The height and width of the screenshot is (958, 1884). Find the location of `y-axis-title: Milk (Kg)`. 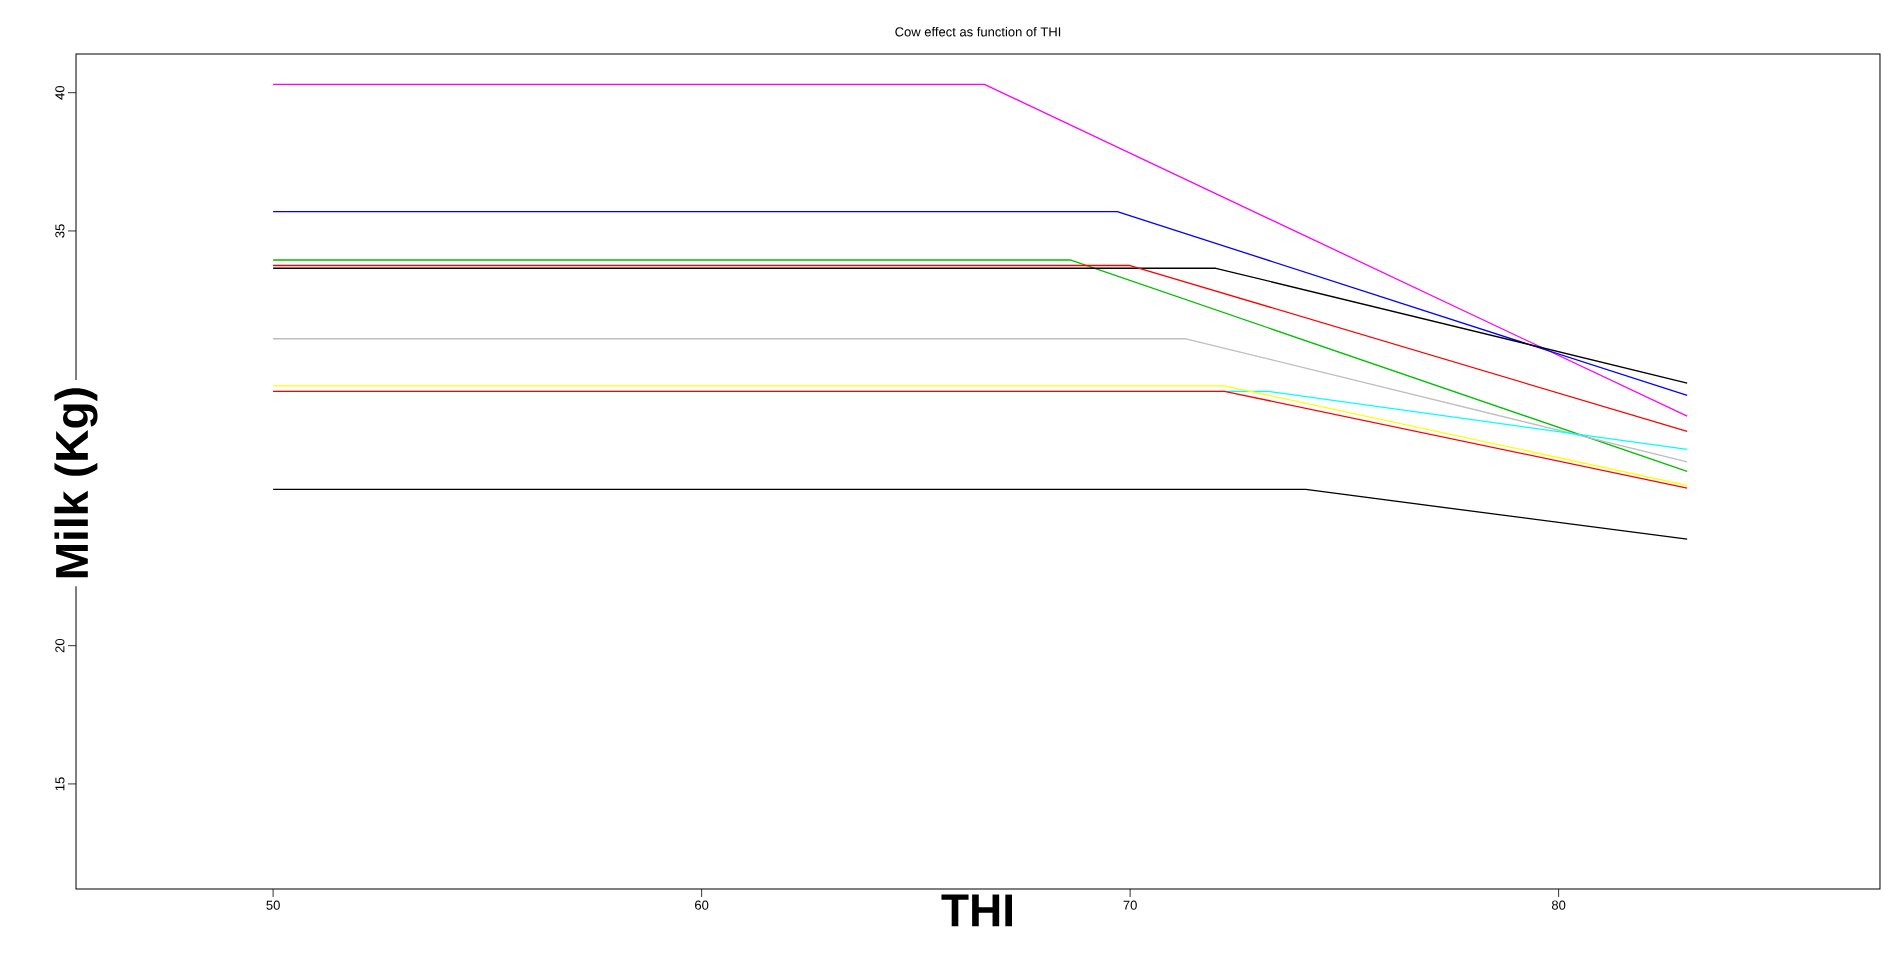

y-axis-title: Milk (Kg) is located at coordinates (76, 483).